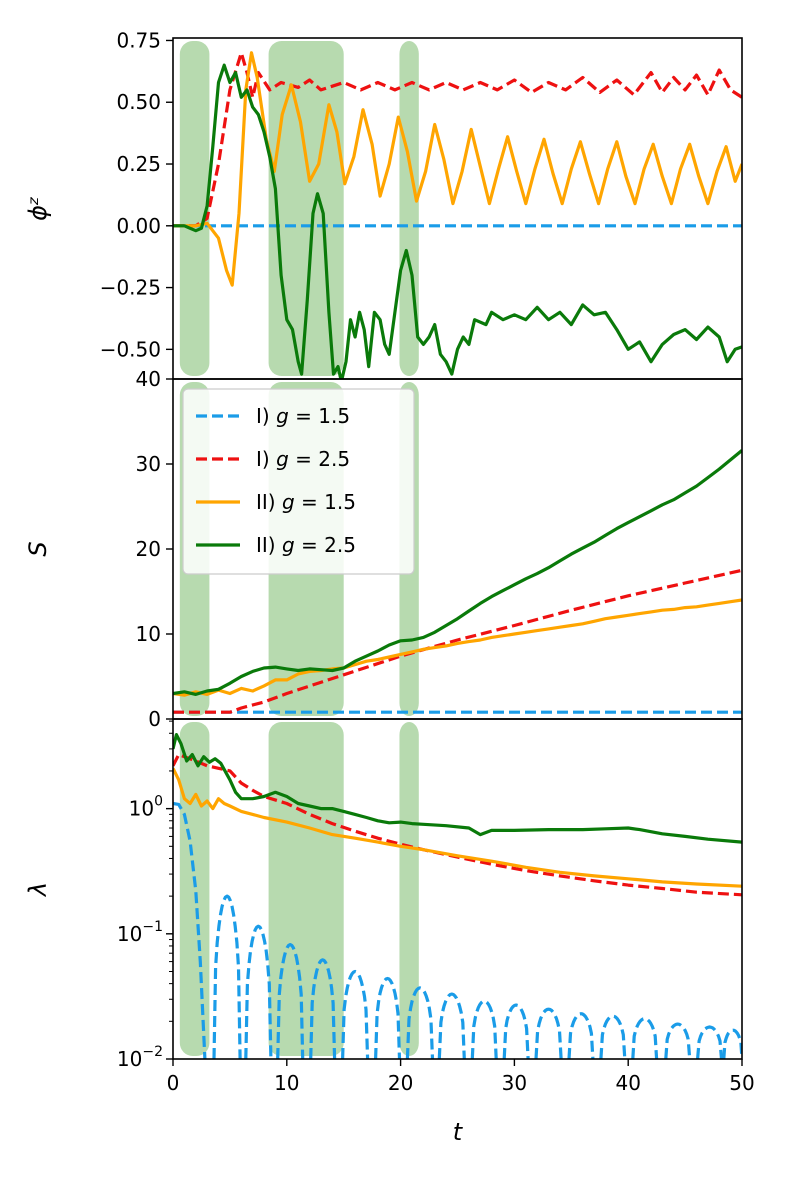 Image resolution: width=789 pixels, height=1182 pixels. What do you see at coordinates (138, 226) in the screenshot?
I see `y-tick-label: 0.00` at bounding box center [138, 226].